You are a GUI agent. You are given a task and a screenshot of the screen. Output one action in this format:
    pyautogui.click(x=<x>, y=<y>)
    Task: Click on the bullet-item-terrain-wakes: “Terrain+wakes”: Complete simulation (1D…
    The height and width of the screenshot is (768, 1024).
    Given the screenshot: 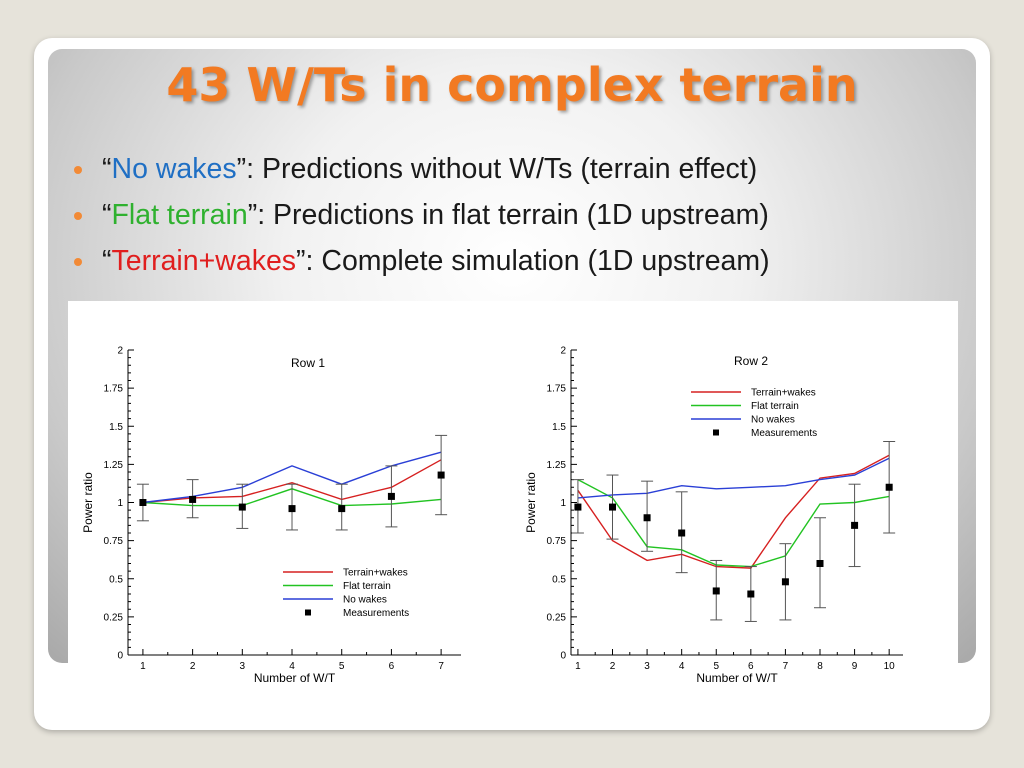 What is the action you would take?
    pyautogui.click(x=422, y=267)
    